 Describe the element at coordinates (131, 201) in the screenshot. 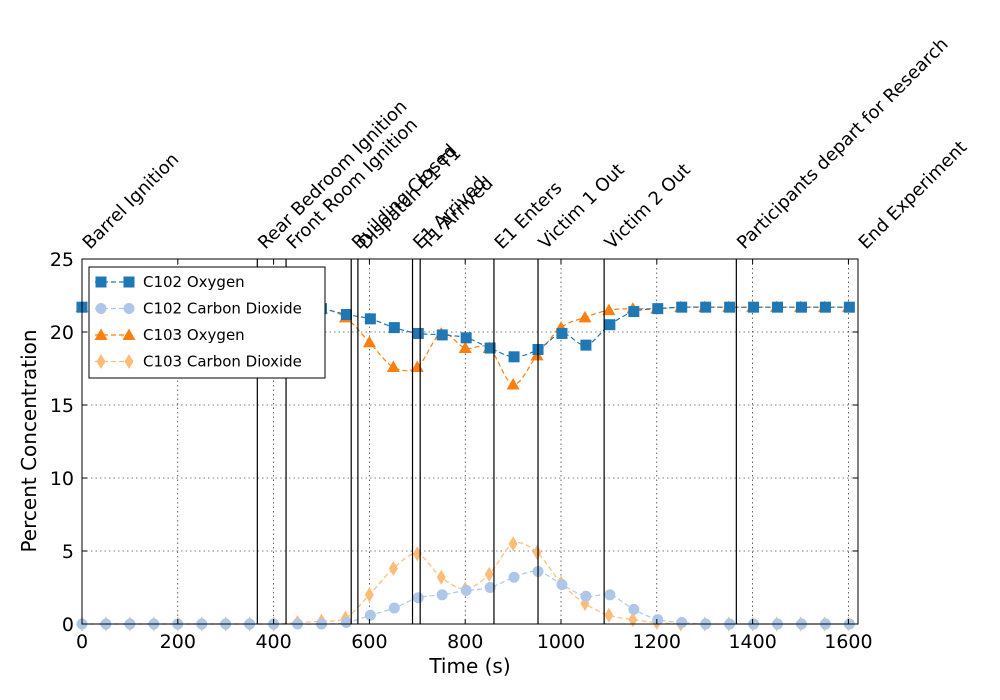

I see `event-label: Barrel Ignition` at that location.